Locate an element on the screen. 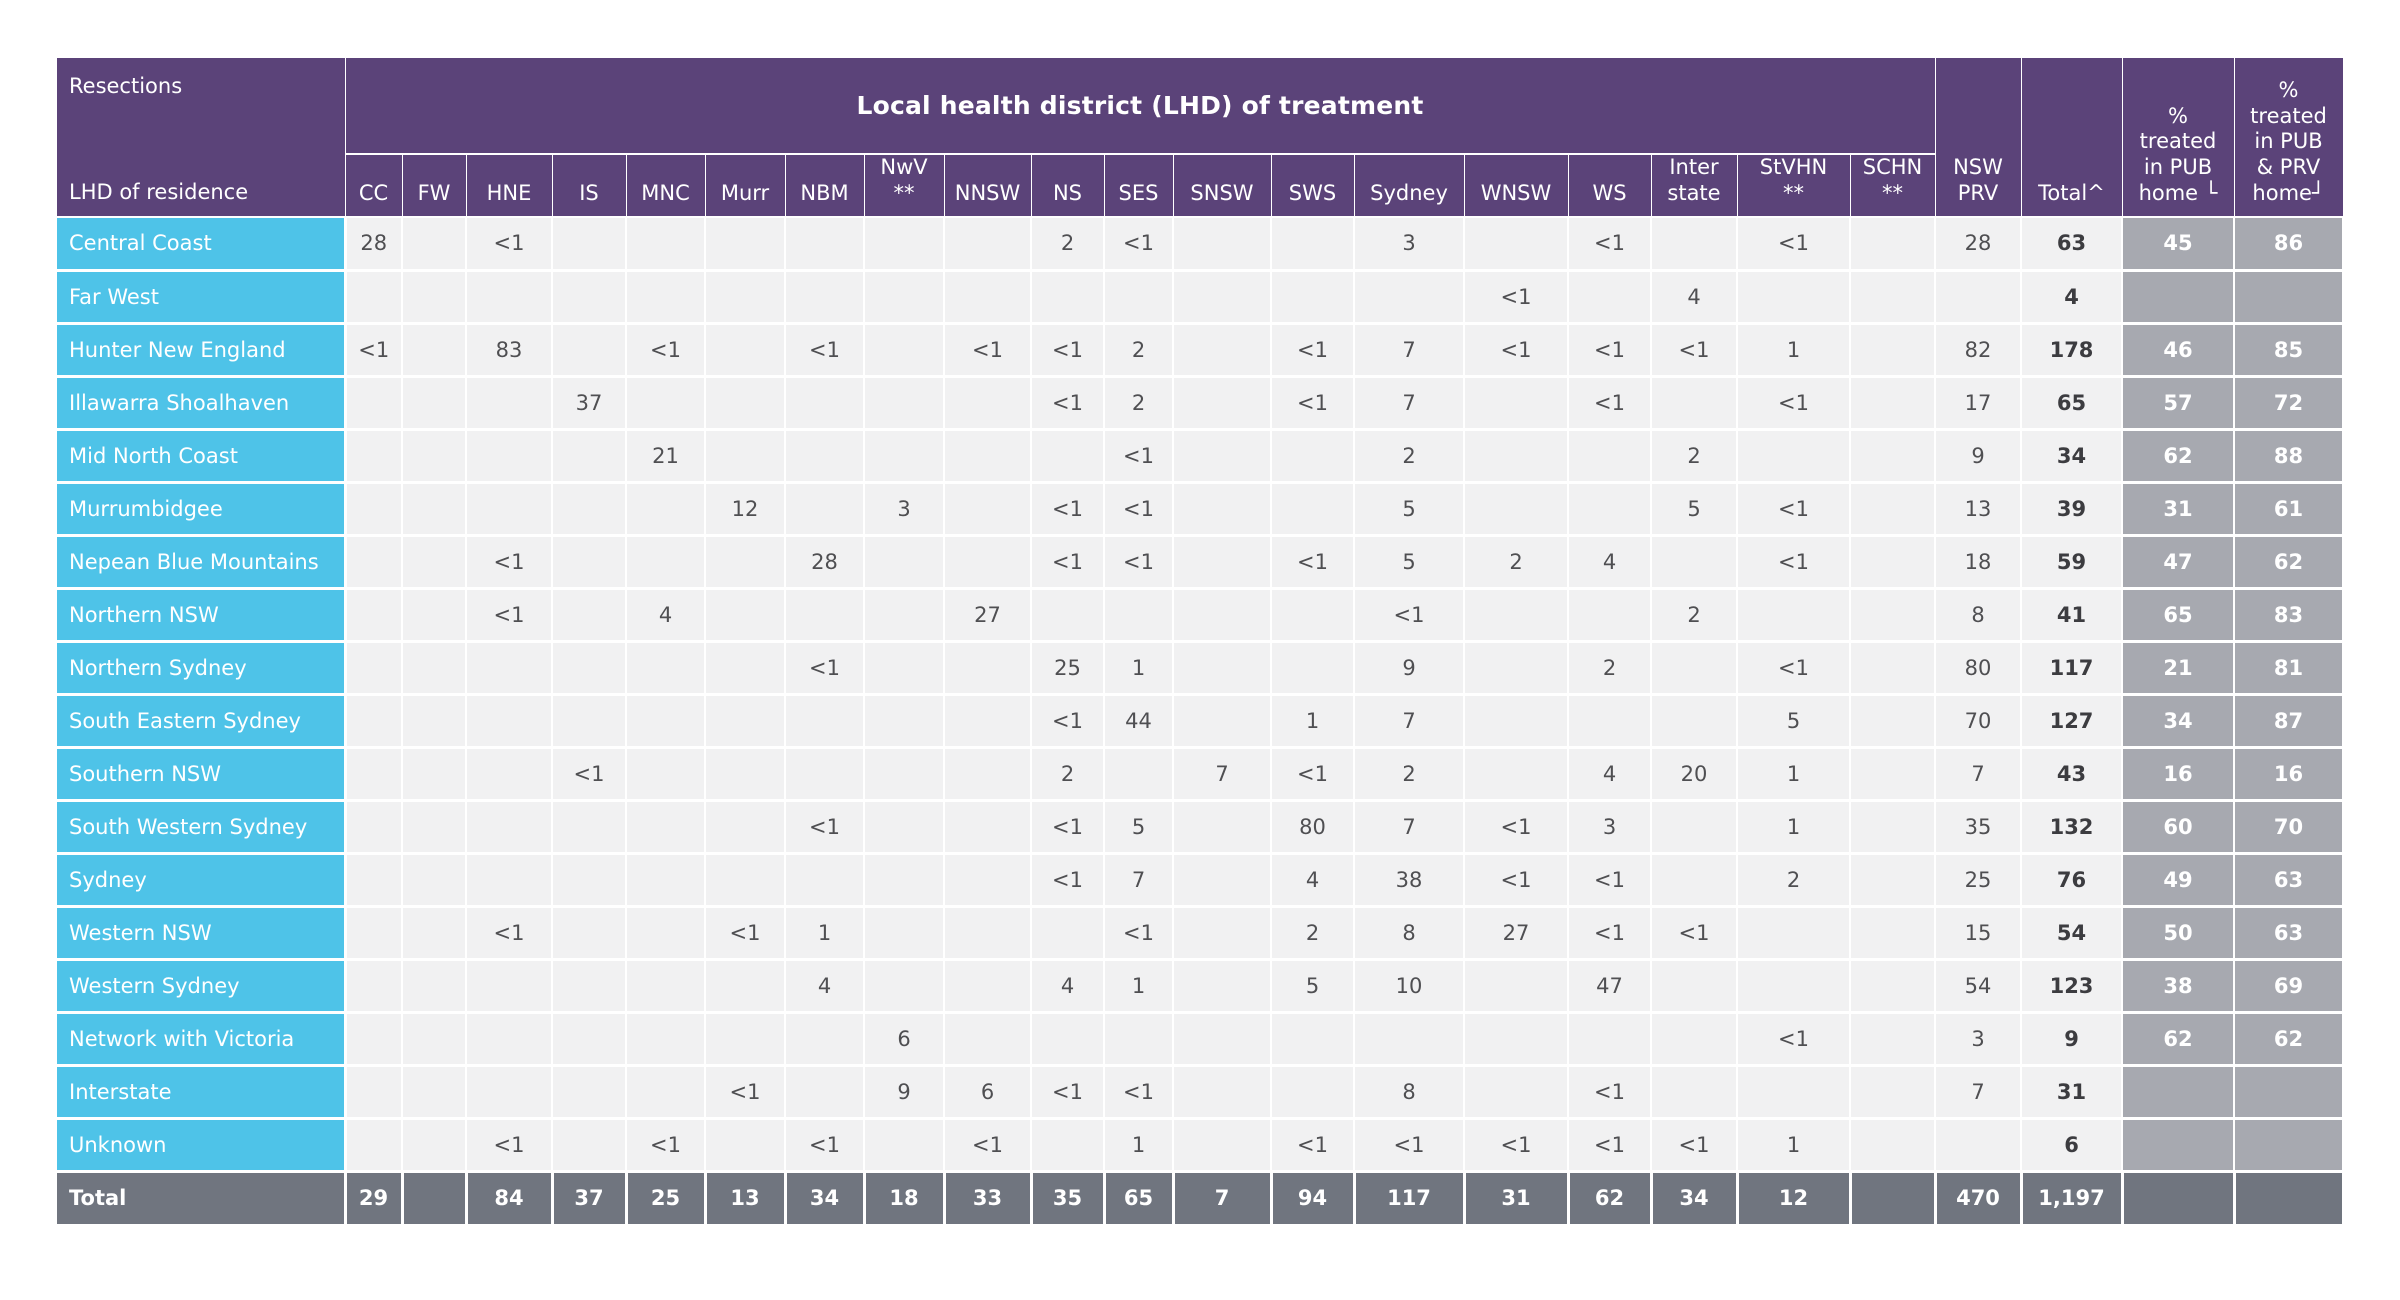  cell: 70 is located at coordinates (2289, 827).